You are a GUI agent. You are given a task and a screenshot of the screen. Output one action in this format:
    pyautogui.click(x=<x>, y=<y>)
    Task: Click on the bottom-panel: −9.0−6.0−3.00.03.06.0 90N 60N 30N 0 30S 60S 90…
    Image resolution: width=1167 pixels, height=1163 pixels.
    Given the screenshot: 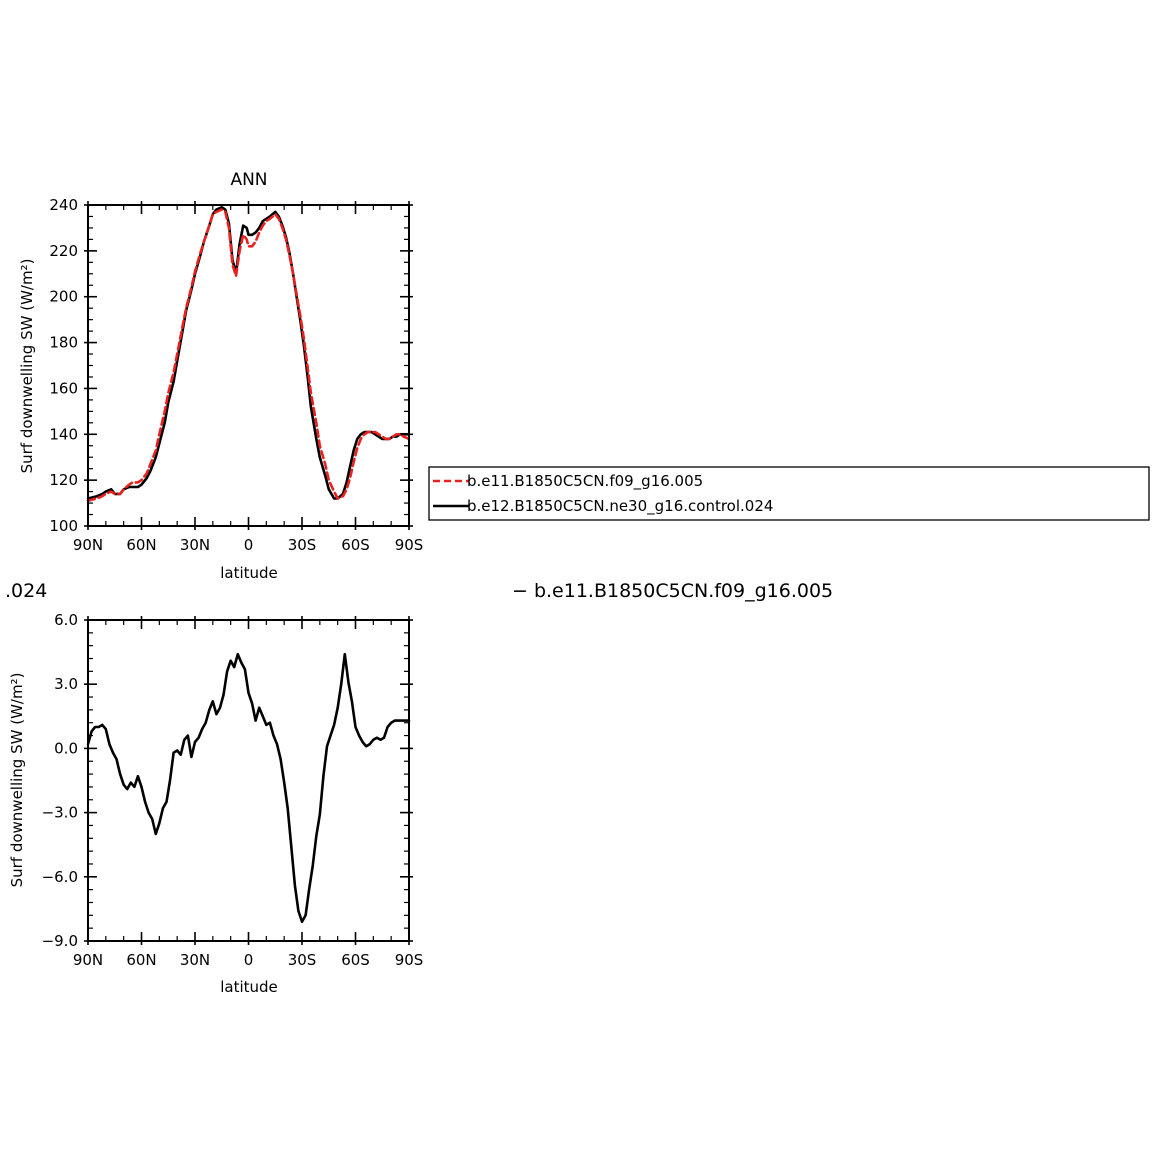 What is the action you would take?
    pyautogui.click(x=215, y=803)
    